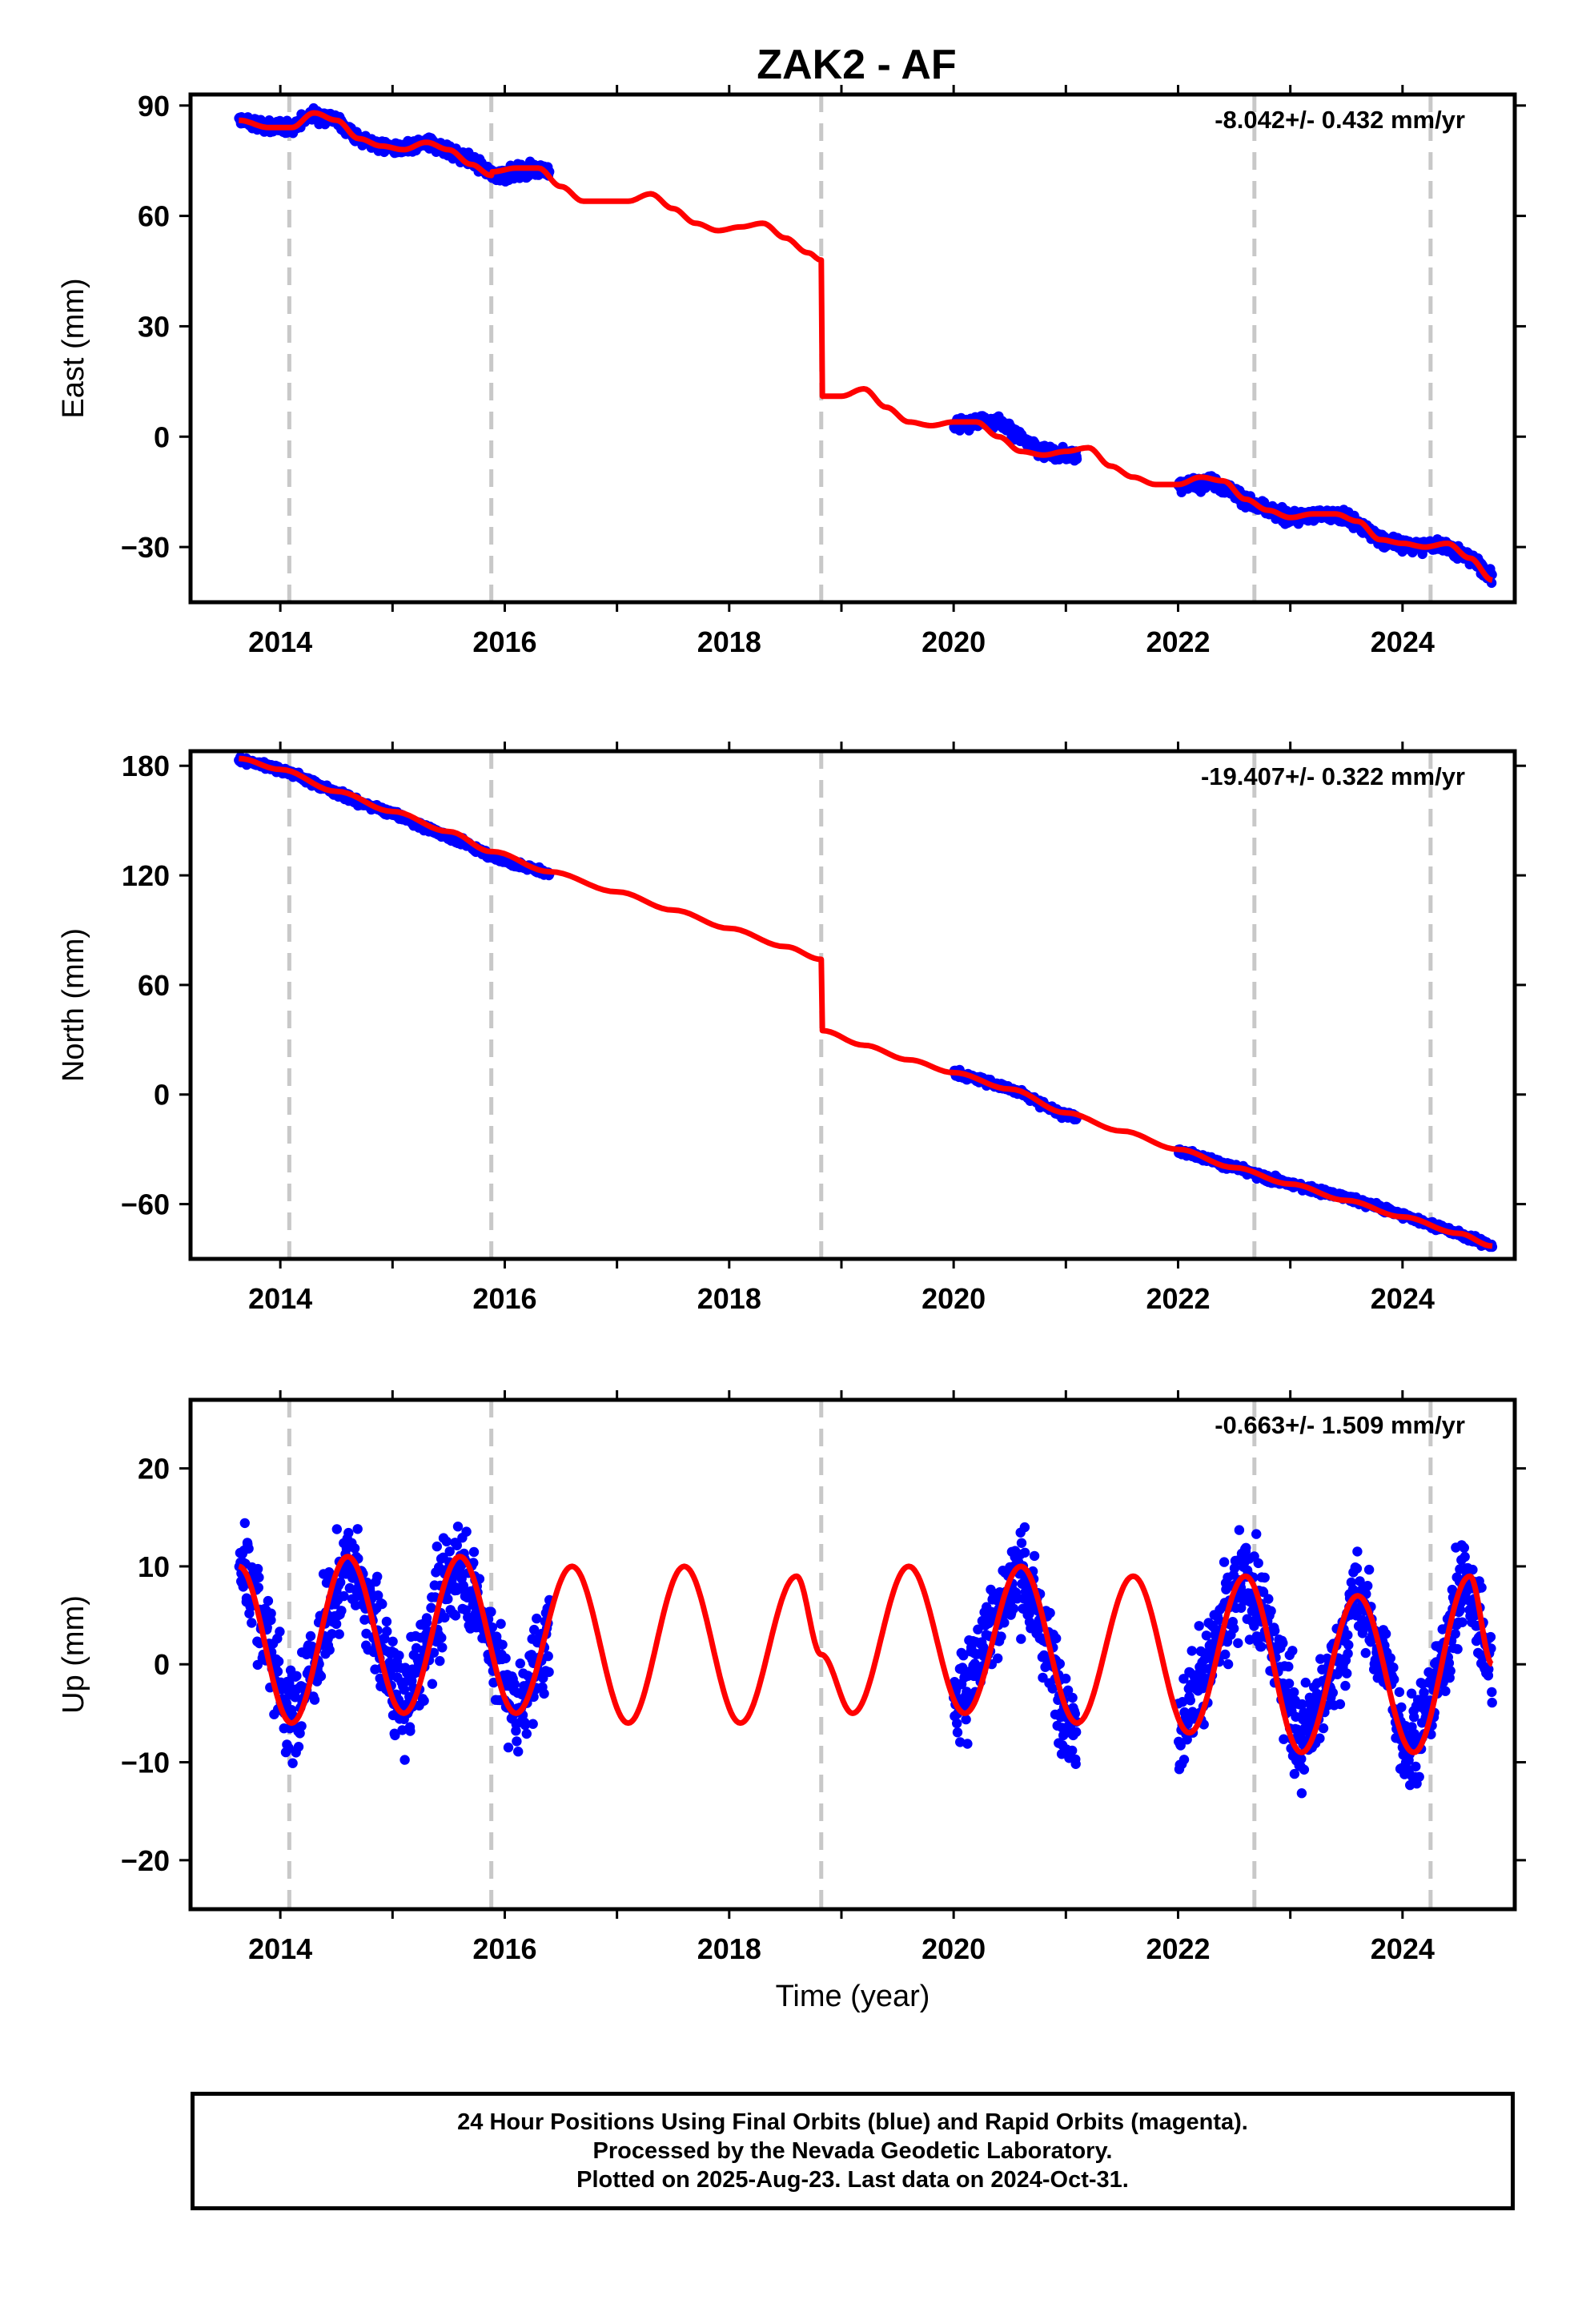 The image size is (1582, 2324). I want to click on y-tick-label: 120, so click(146, 875).